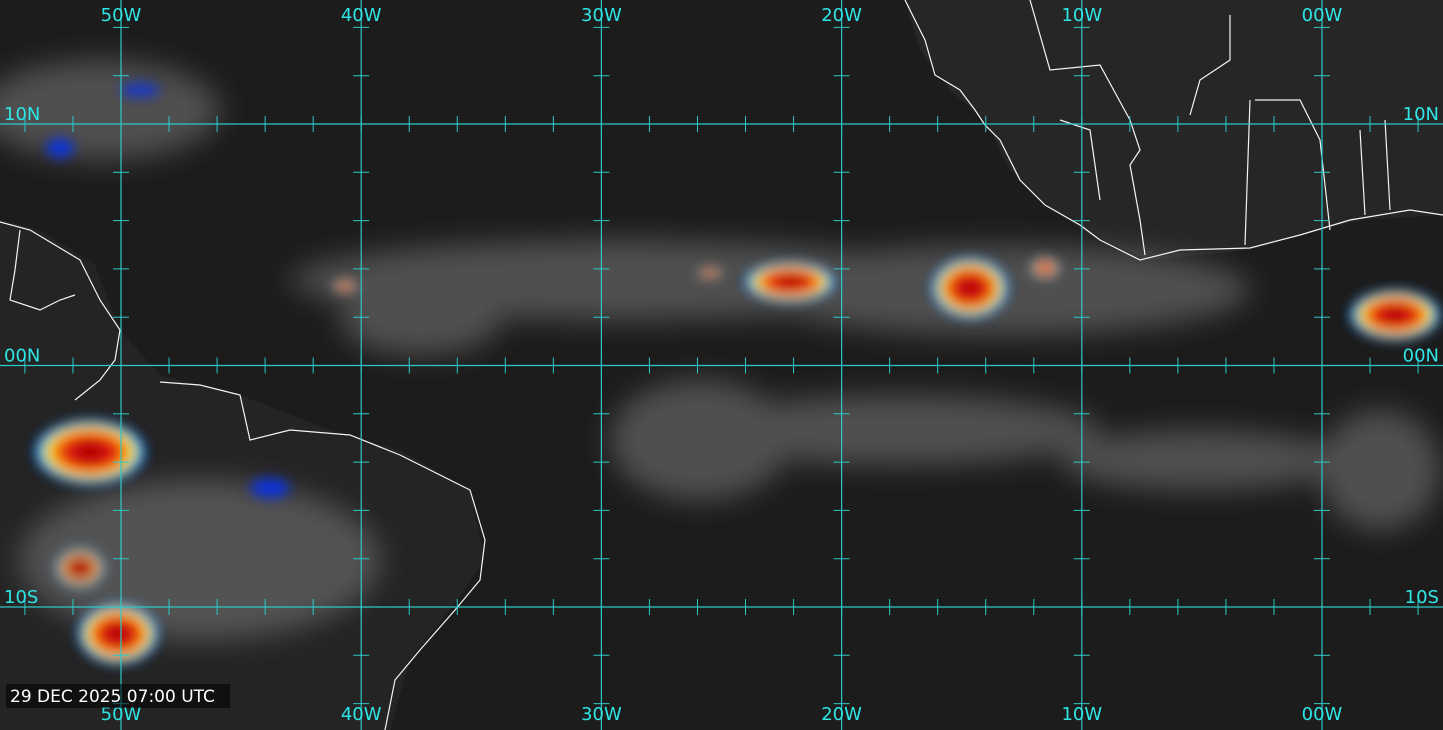  Describe the element at coordinates (121, 714) in the screenshot. I see `longitude-label-bottom: 50W` at that location.